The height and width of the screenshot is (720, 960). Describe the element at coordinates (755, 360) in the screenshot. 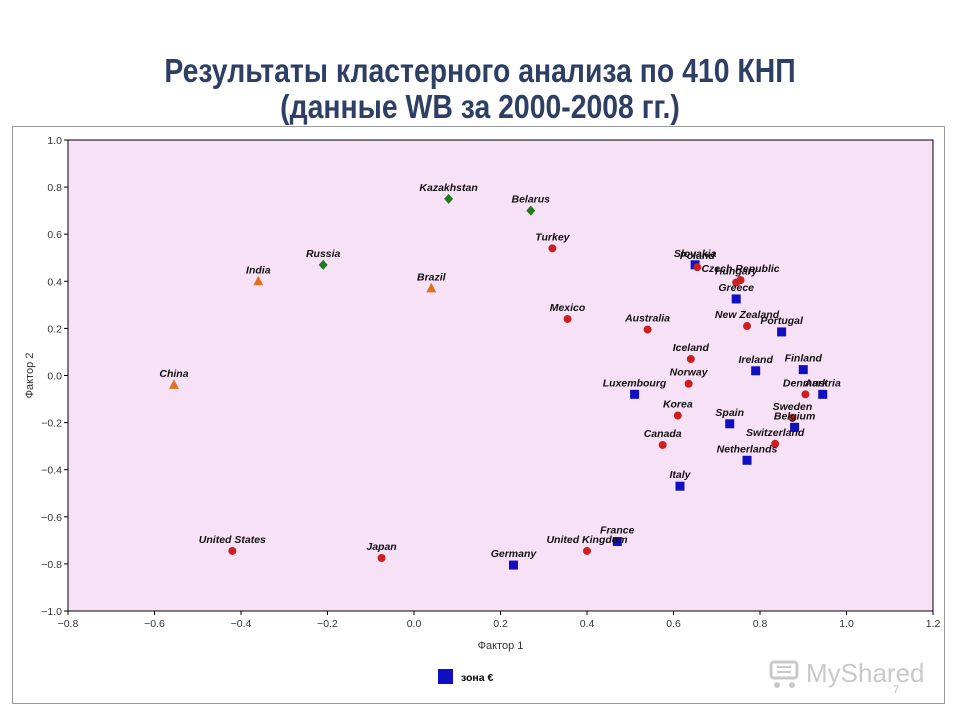

I see `point-label: Ireland` at that location.